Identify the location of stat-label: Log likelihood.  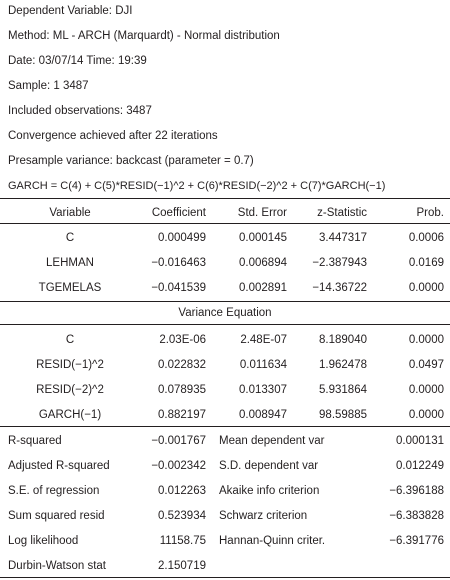
(43, 541).